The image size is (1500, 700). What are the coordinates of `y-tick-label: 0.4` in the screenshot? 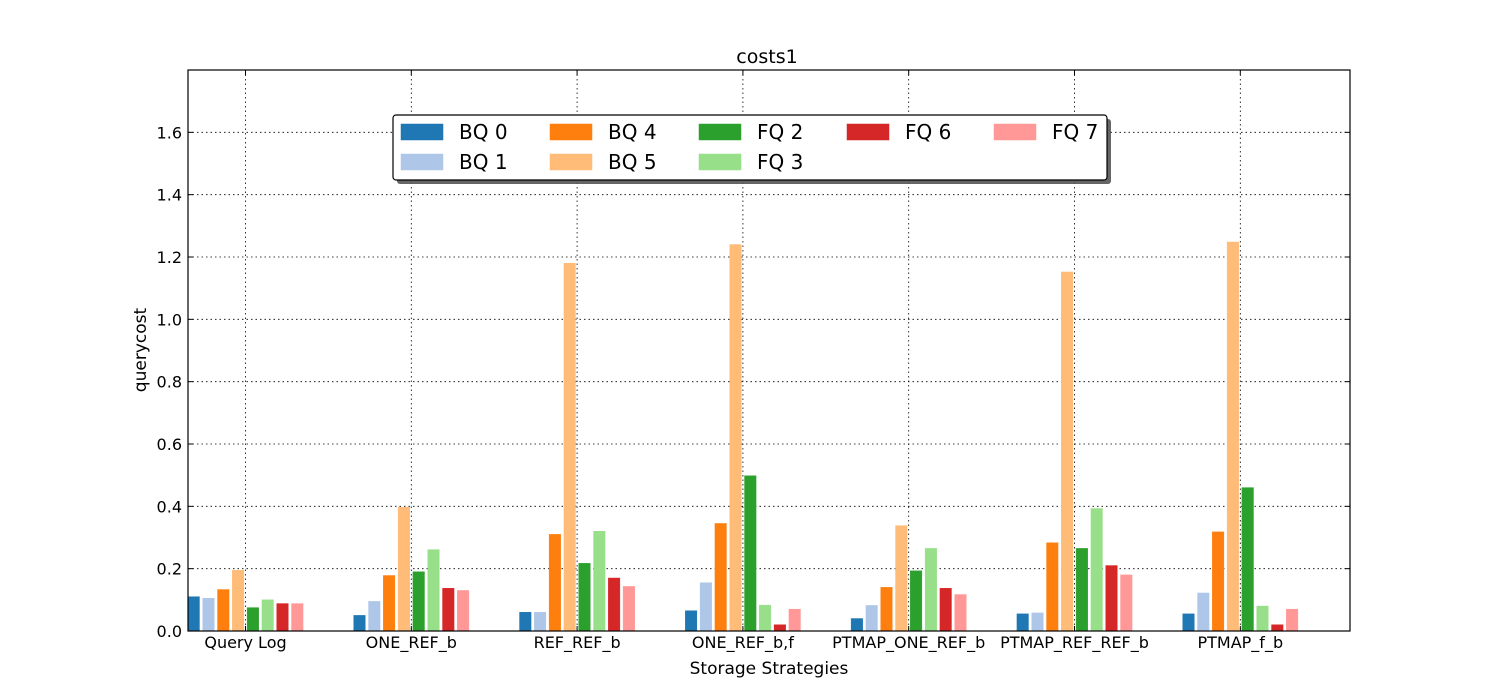 It's located at (169, 506).